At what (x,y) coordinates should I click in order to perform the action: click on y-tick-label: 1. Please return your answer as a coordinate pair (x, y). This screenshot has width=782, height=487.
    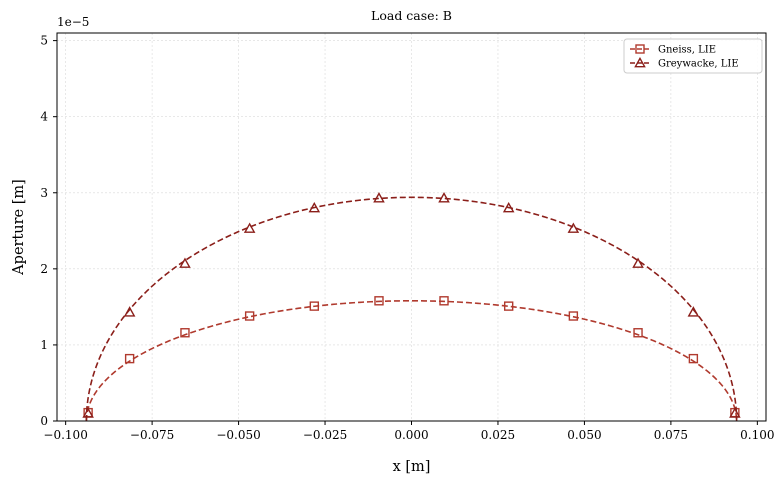
    Looking at the image, I should click on (44, 345).